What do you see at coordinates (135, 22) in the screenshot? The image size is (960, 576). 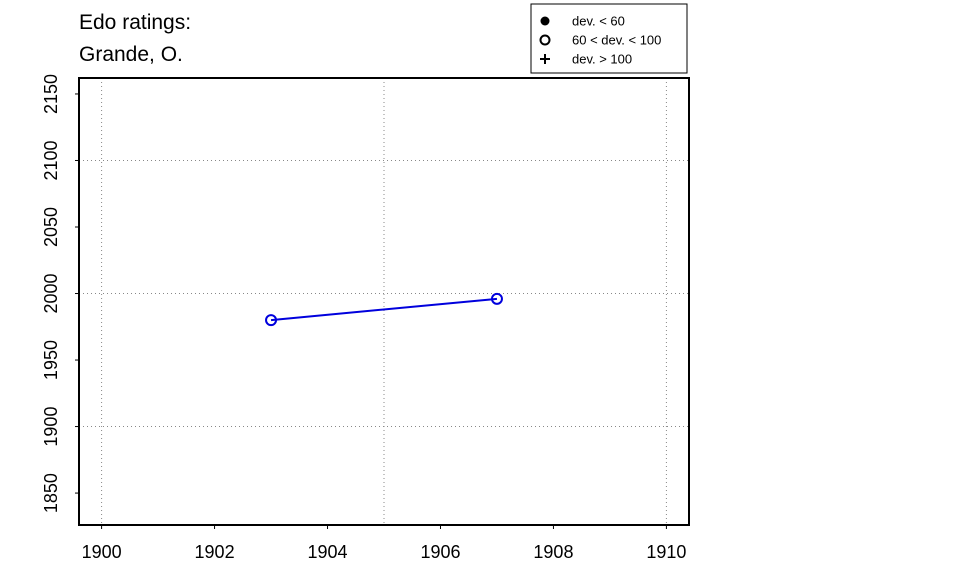 I see `chart-title: Edo ratings:` at bounding box center [135, 22].